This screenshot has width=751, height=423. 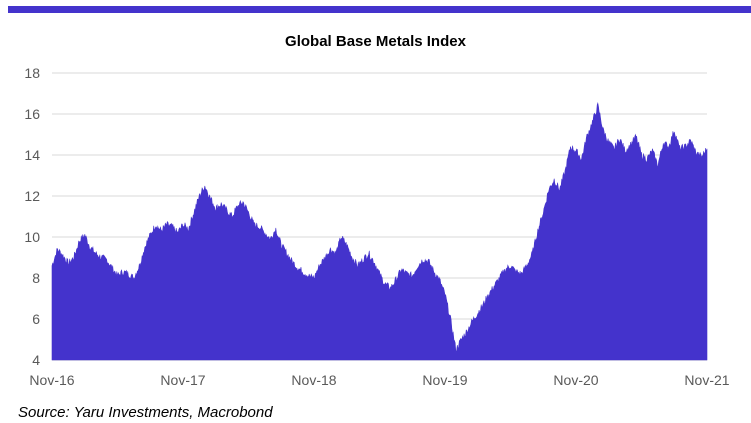 I want to click on y-tick-label: 10, so click(x=32, y=237).